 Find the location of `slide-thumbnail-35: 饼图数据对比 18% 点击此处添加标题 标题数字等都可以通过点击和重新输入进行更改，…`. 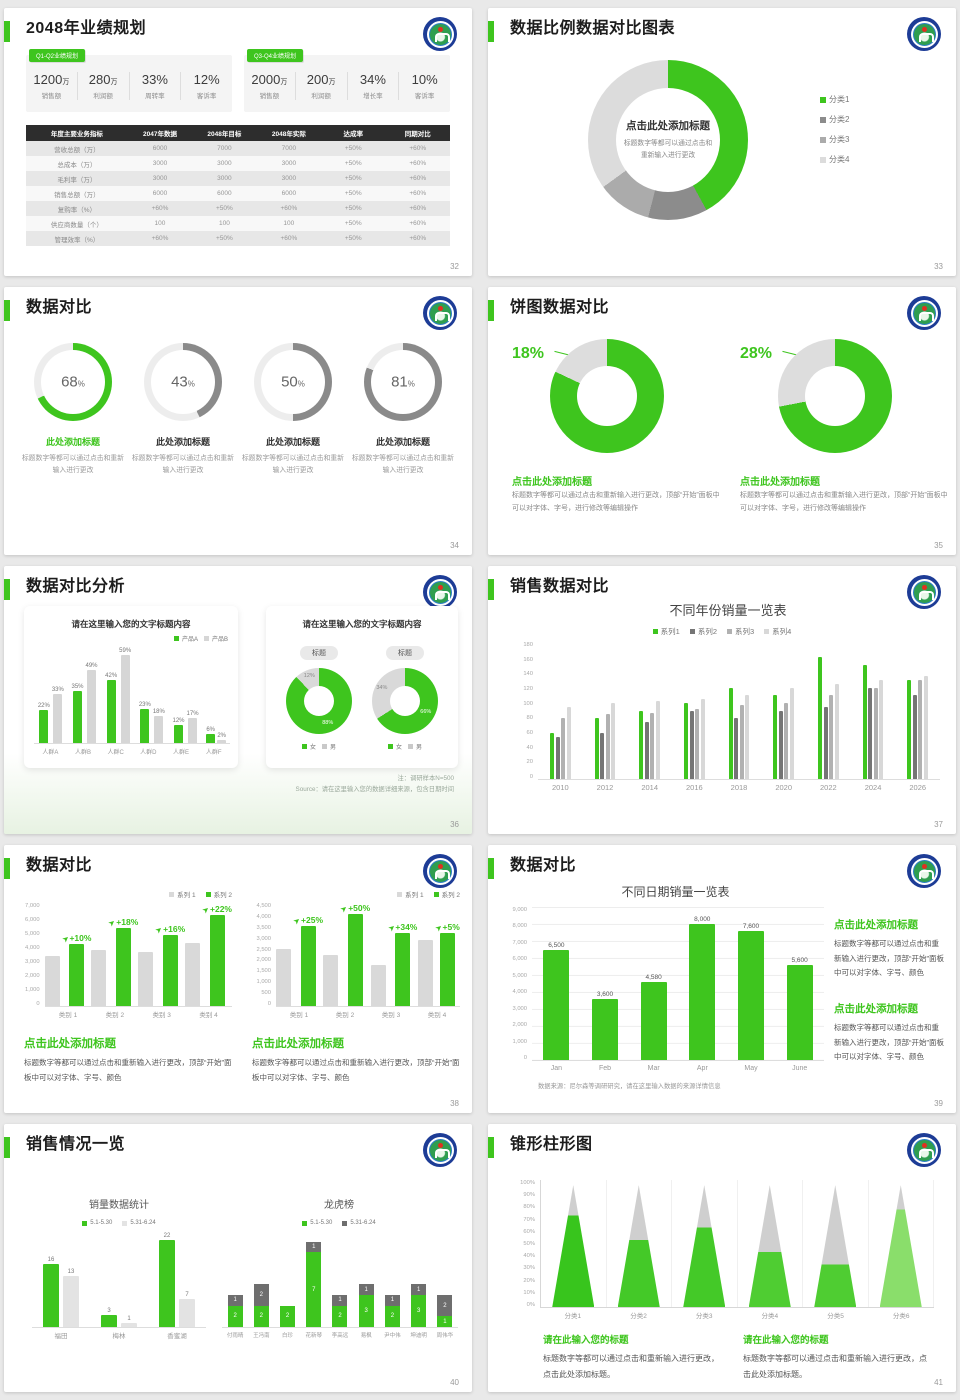

slide-thumbnail-35: 饼图数据对比 18% 点击此处添加标题 标题数字等都可以通过点击和重新输入进行更改，… is located at coordinates (722, 421).